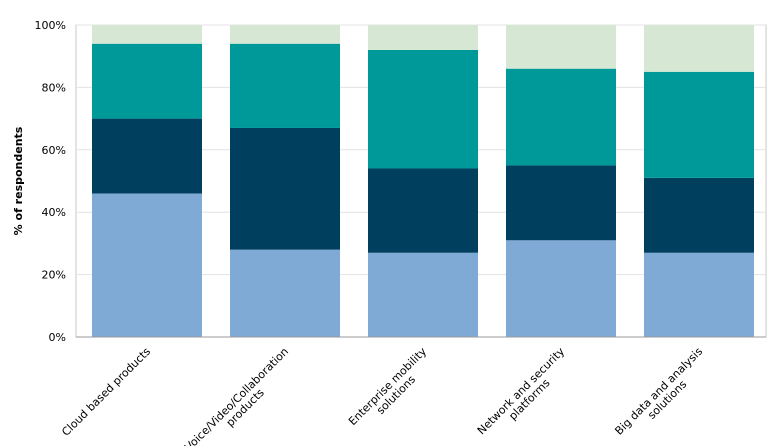  Describe the element at coordinates (106, 392) in the screenshot. I see `x-tick-label: Cloud based products` at that location.